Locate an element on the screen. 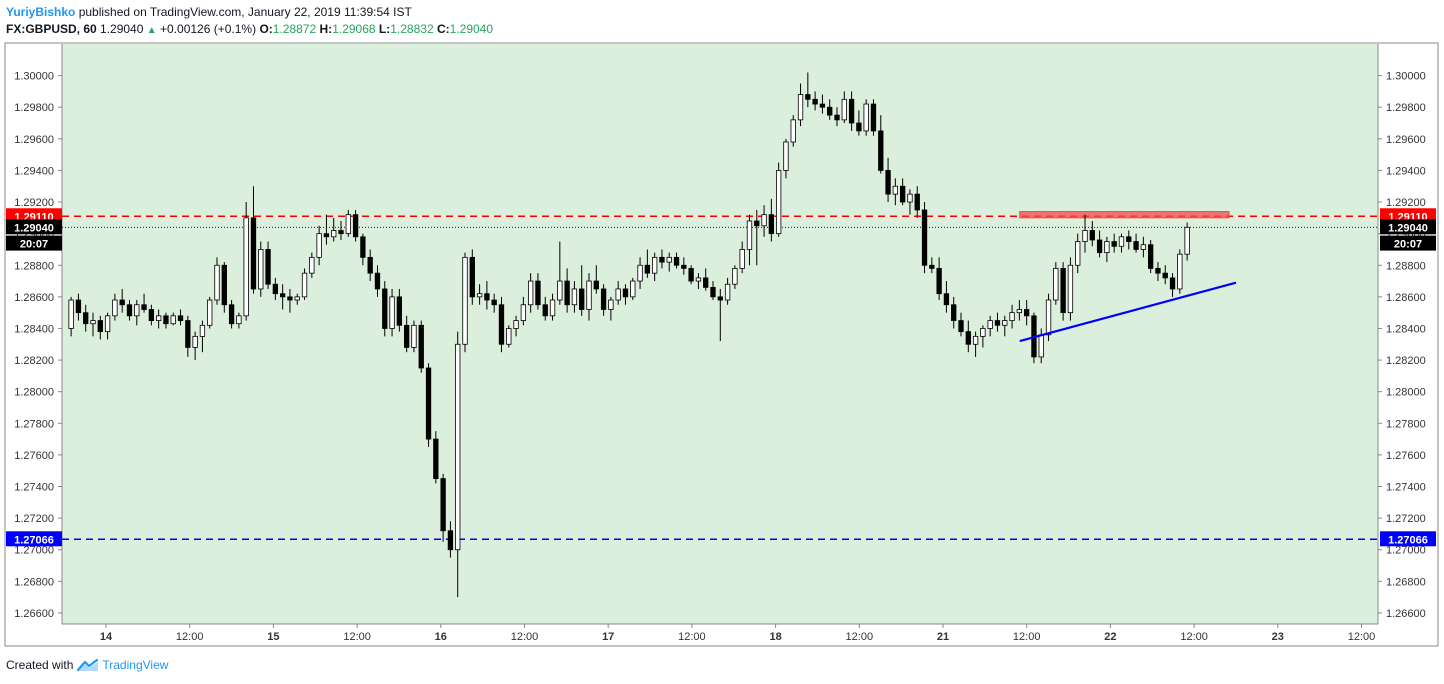 This screenshot has width=1444, height=684. price-label-text-left: 20:07 is located at coordinates (34, 245).